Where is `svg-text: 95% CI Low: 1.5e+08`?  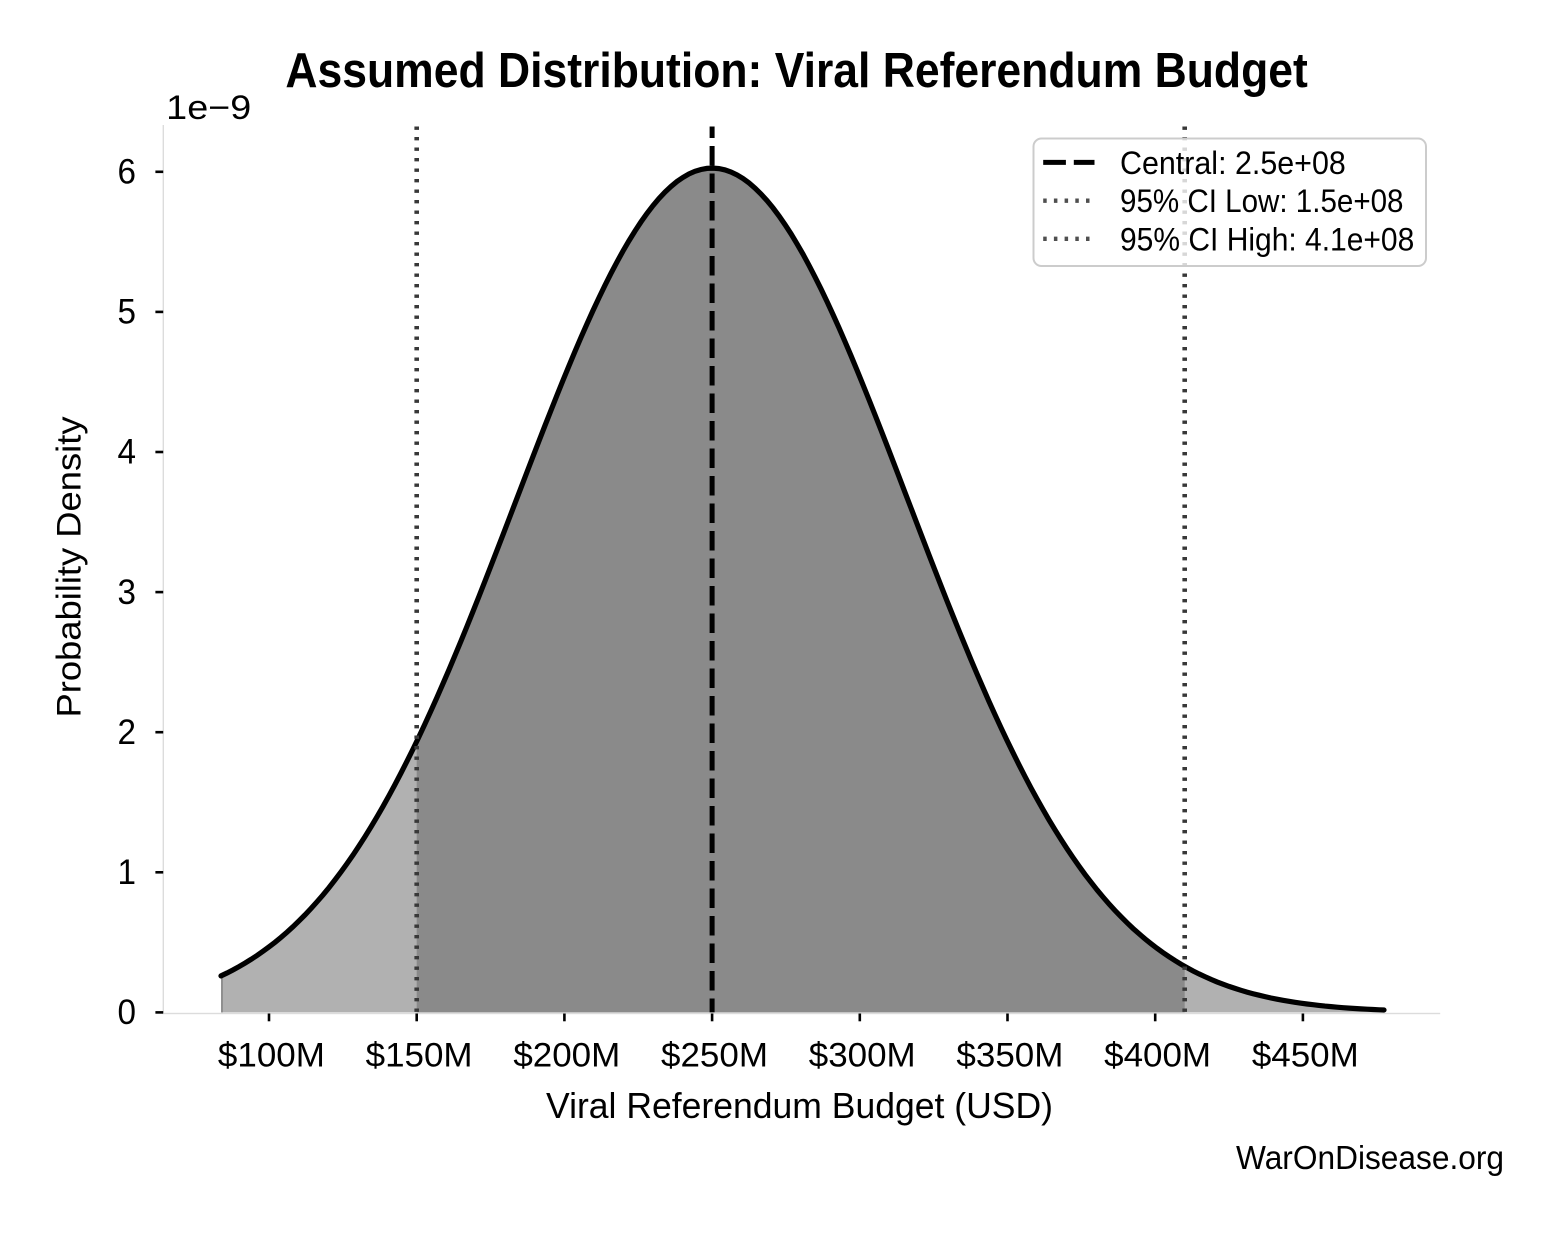
svg-text: 95% CI Low: 1.5e+08 is located at coordinates (1262, 201).